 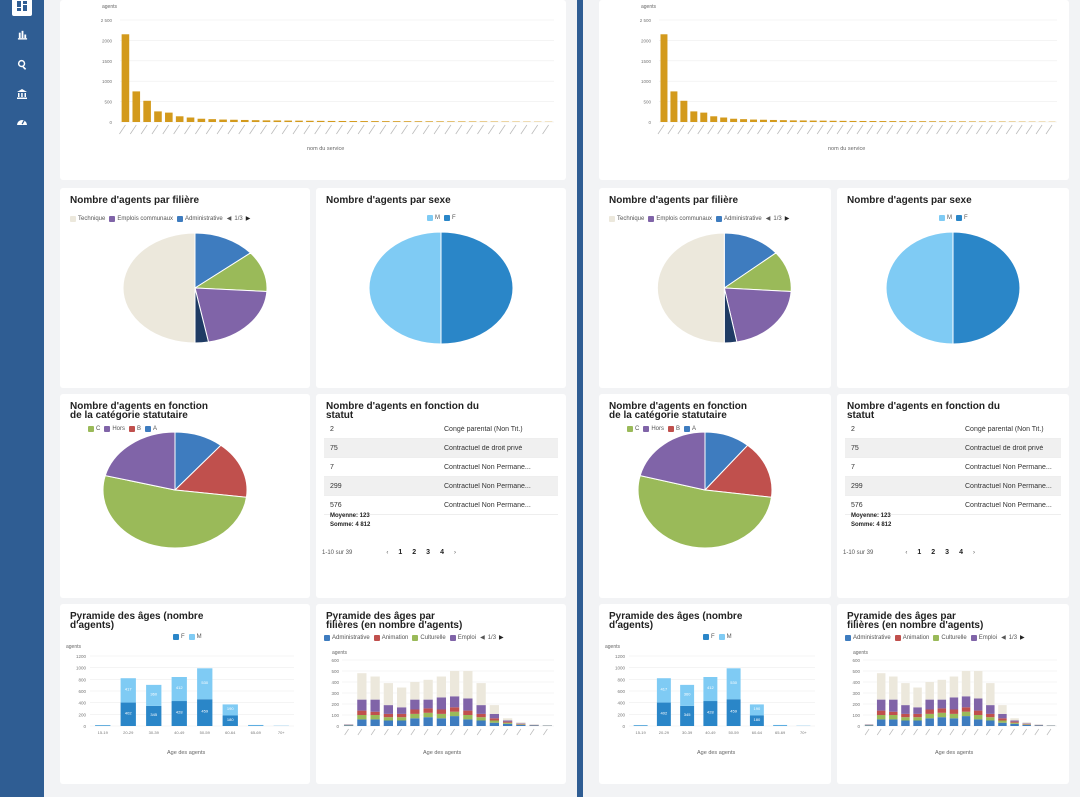 I want to click on legend-item: Culturelle, so click(x=950, y=637).